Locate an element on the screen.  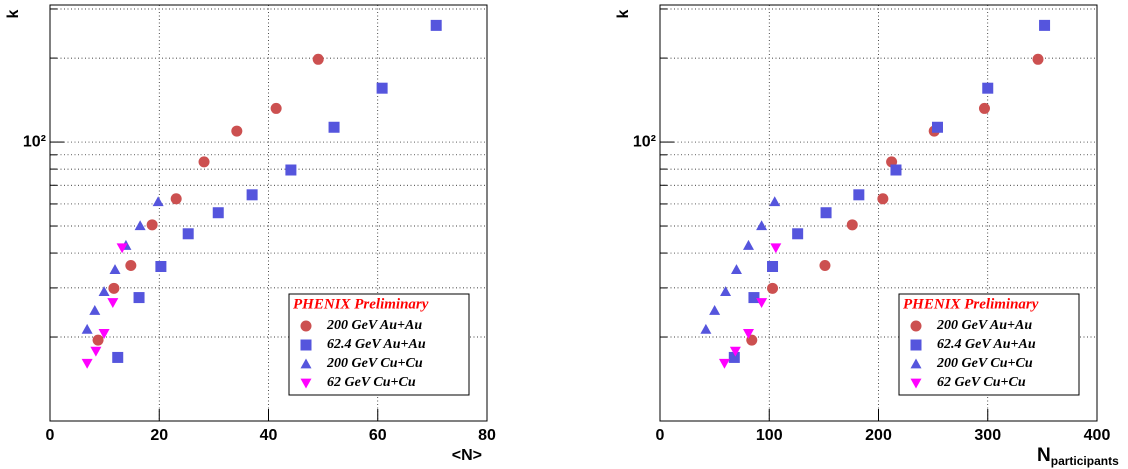
x-tick-label: 400 is located at coordinates (1097, 435).